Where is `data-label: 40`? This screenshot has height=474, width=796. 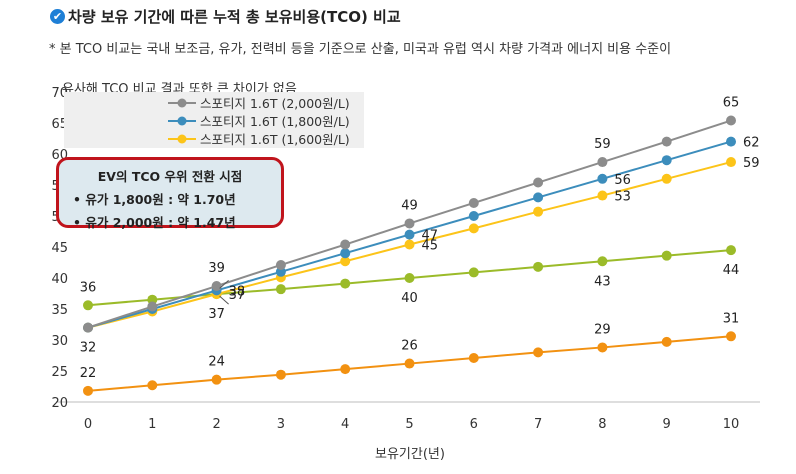
data-label: 40 is located at coordinates (409, 298).